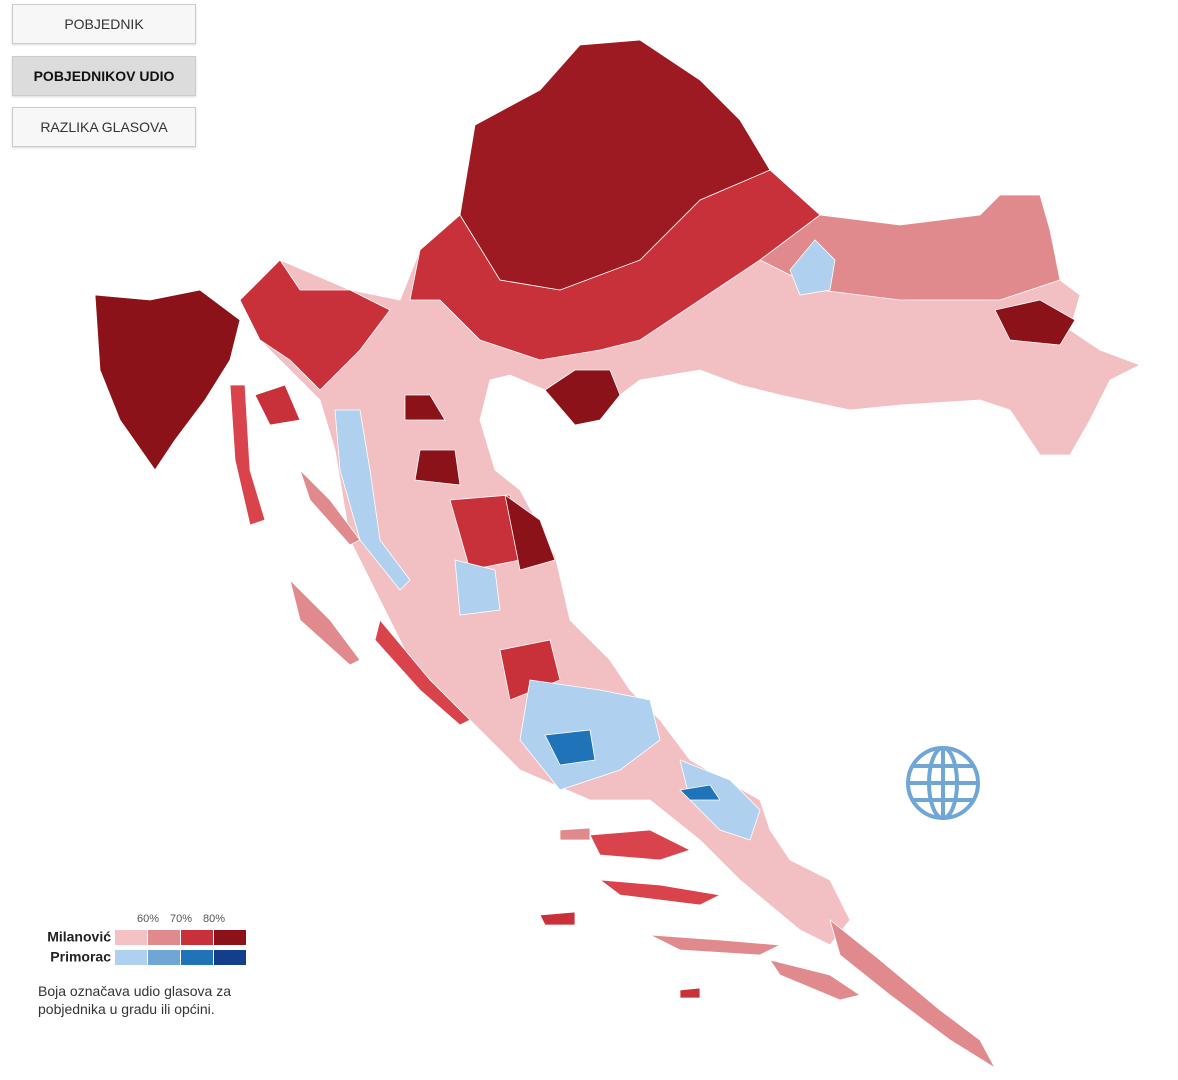 Image resolution: width=1178 pixels, height=1080 pixels. Describe the element at coordinates (104, 24) in the screenshot. I see `mode-button: POBJEDNIK` at that location.